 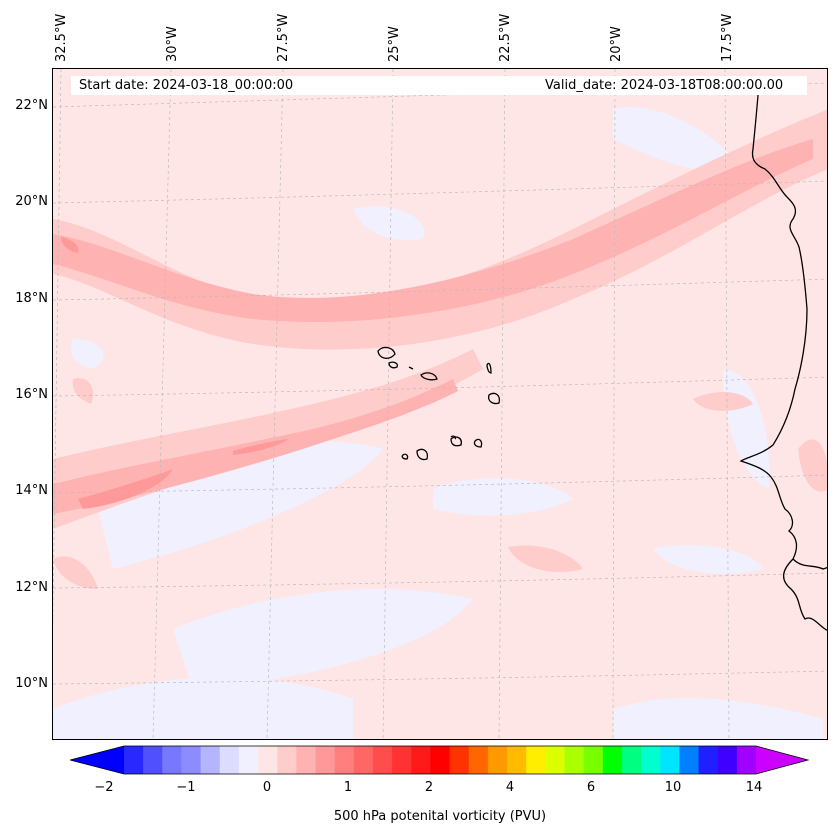 What do you see at coordinates (591, 787) in the screenshot?
I see `cbar-tick-6: 6` at bounding box center [591, 787].